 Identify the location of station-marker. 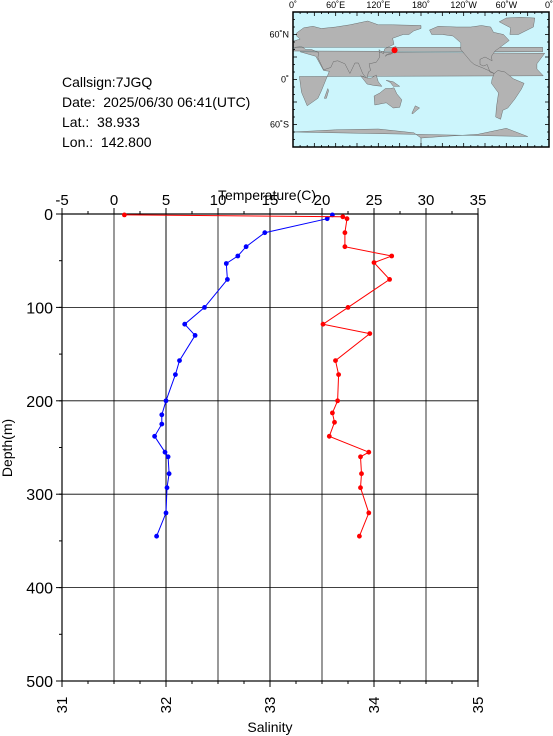
(394, 50).